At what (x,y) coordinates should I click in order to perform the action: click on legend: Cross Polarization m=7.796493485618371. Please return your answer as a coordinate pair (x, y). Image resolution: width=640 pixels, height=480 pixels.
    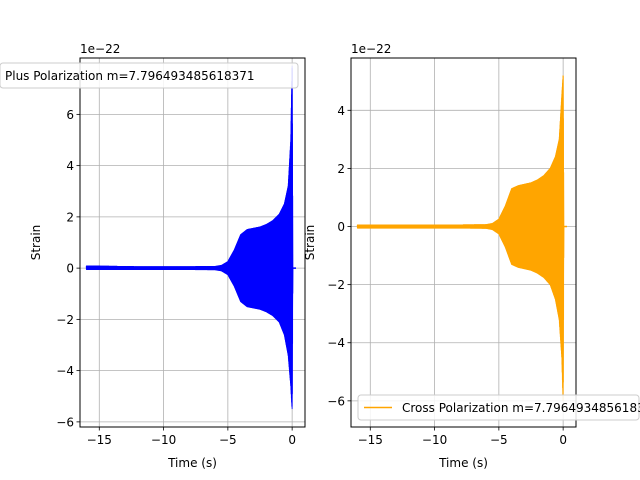
    Looking at the image, I should click on (498, 407).